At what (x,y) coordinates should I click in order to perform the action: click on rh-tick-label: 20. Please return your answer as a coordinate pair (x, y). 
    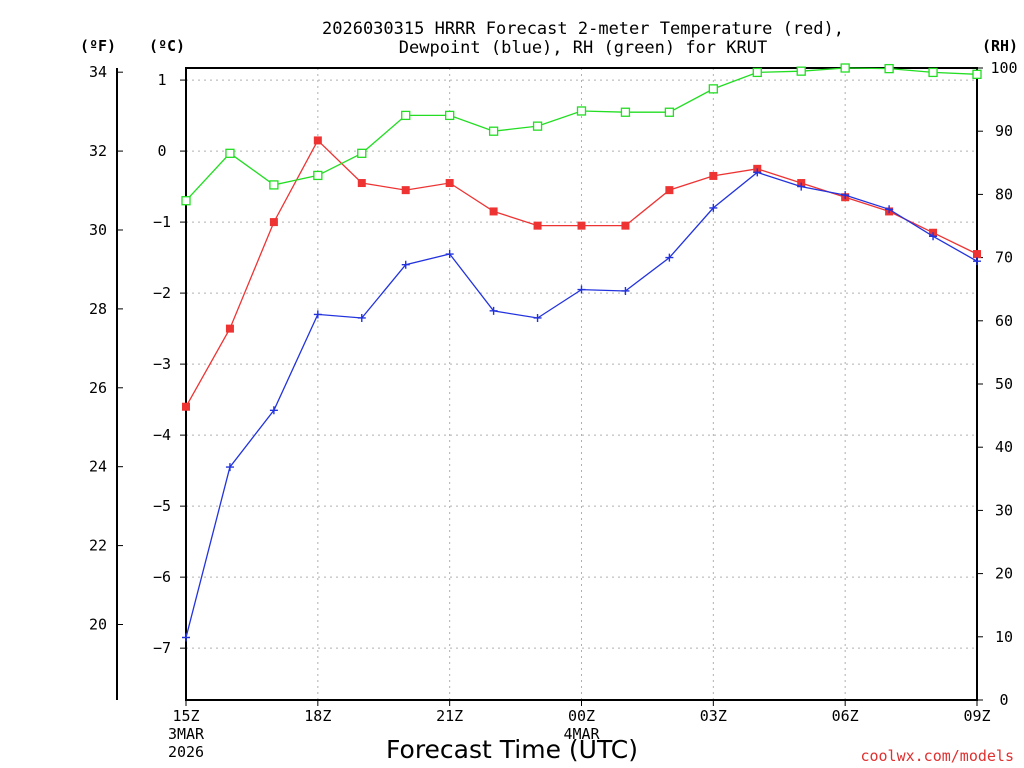
    Looking at the image, I should click on (1004, 574).